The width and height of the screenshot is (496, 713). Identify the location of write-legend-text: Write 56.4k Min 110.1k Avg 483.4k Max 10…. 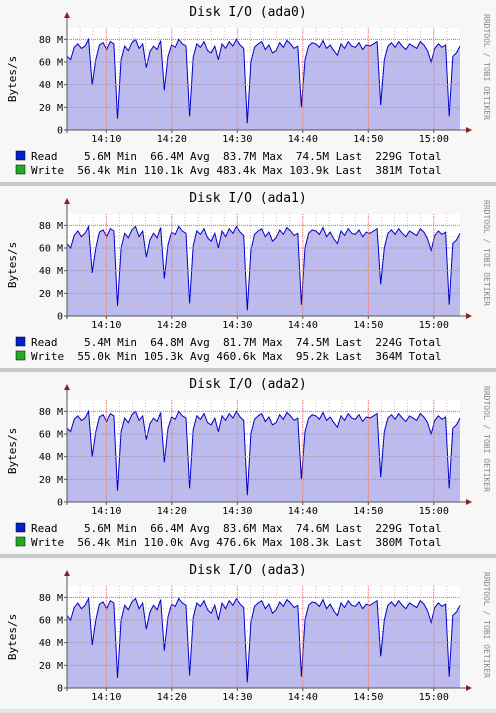
(236, 170).